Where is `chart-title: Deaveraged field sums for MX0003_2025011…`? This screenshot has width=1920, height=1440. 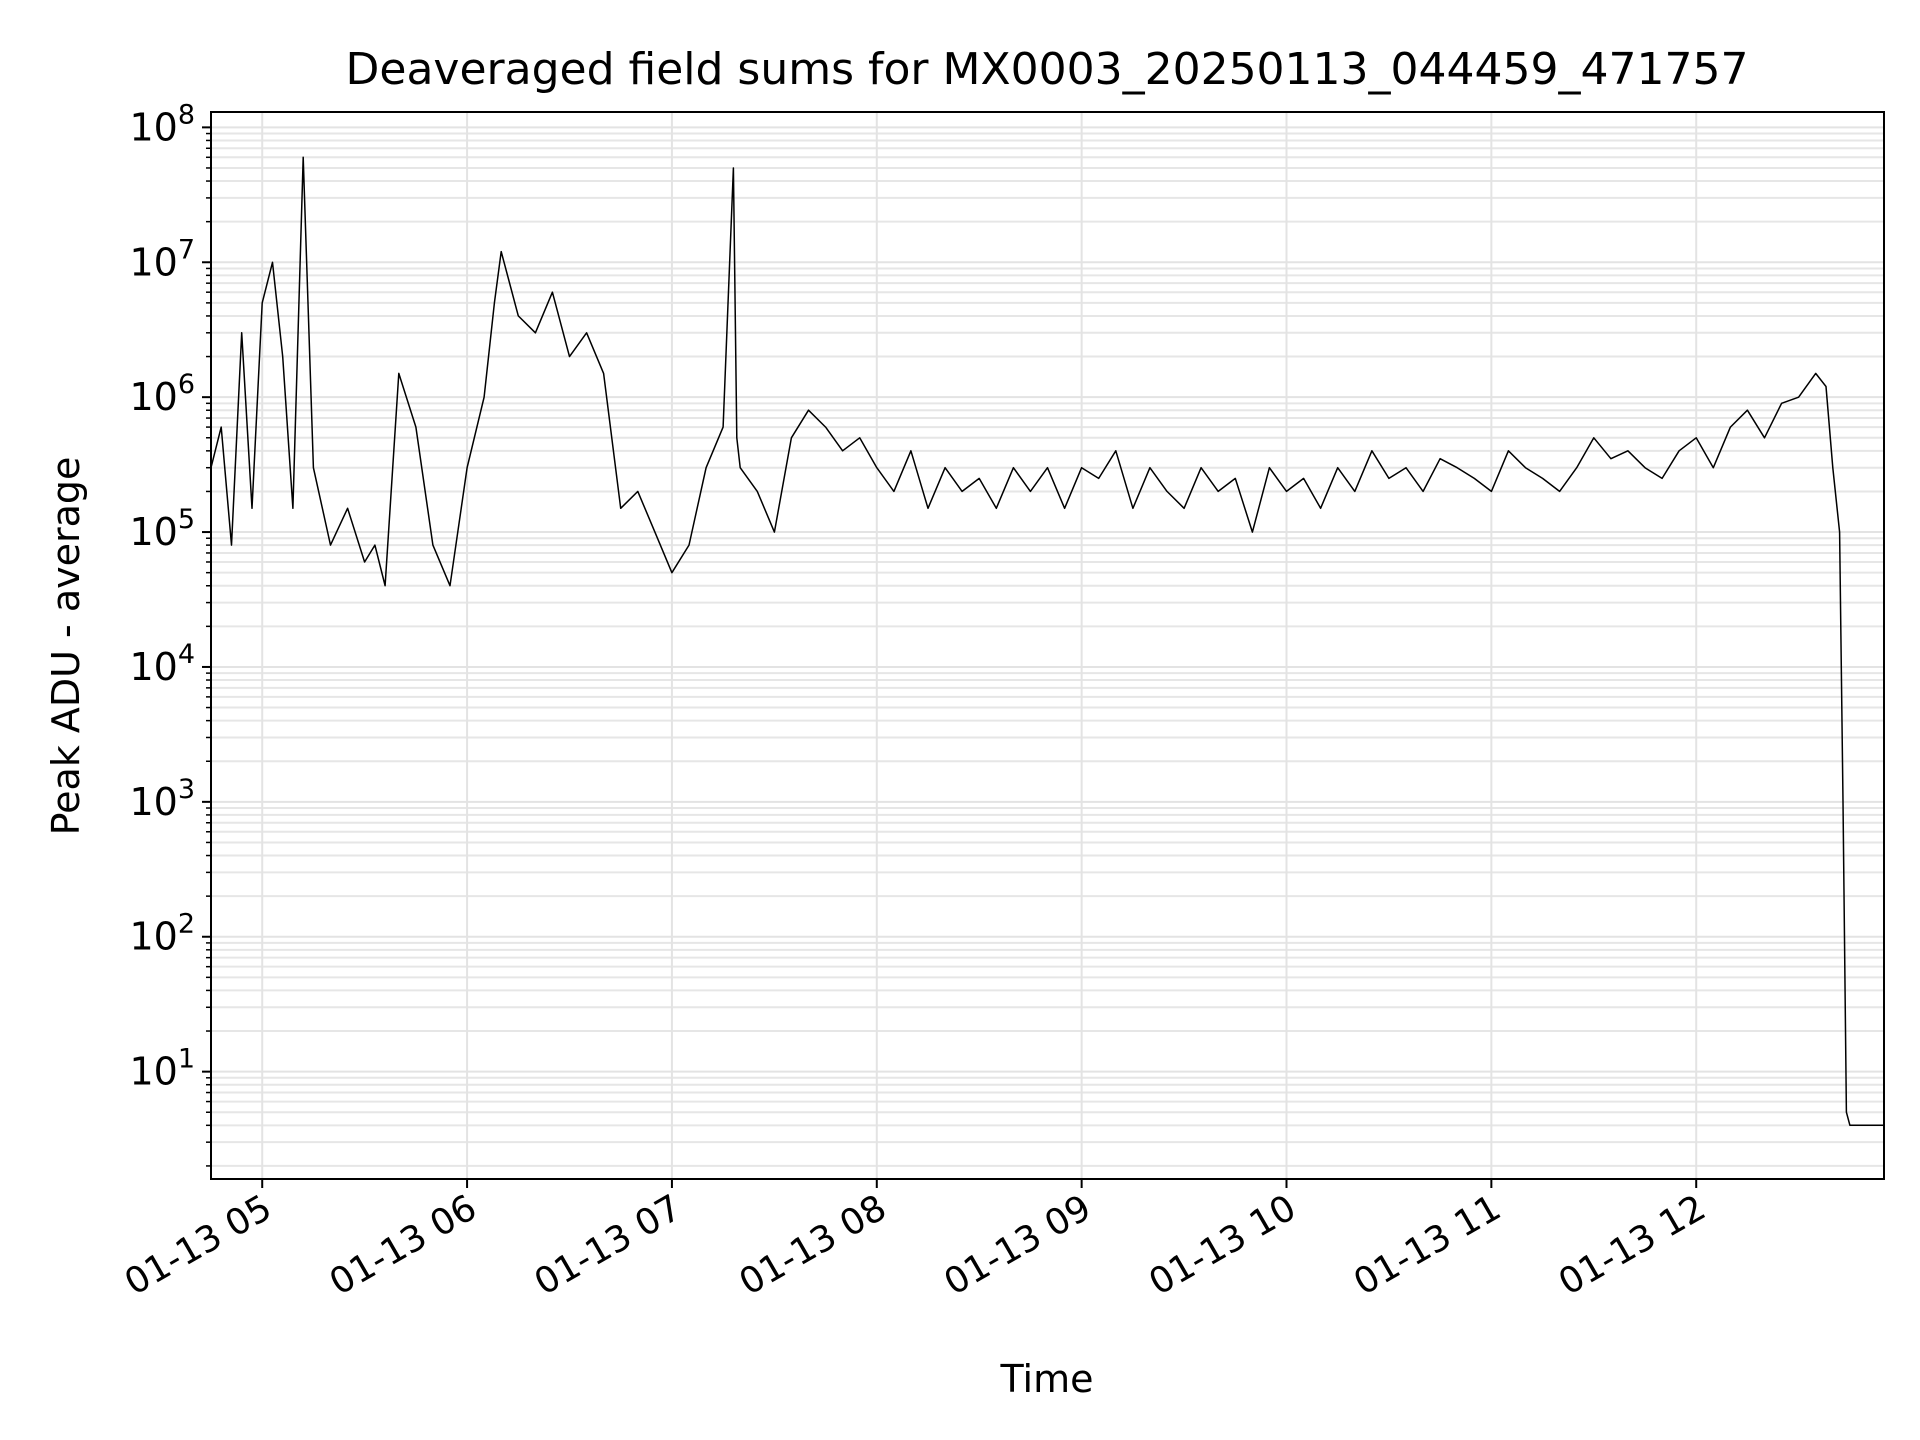
chart-title: Deaveraged field sums for MX0003_2025011… is located at coordinates (1047, 69).